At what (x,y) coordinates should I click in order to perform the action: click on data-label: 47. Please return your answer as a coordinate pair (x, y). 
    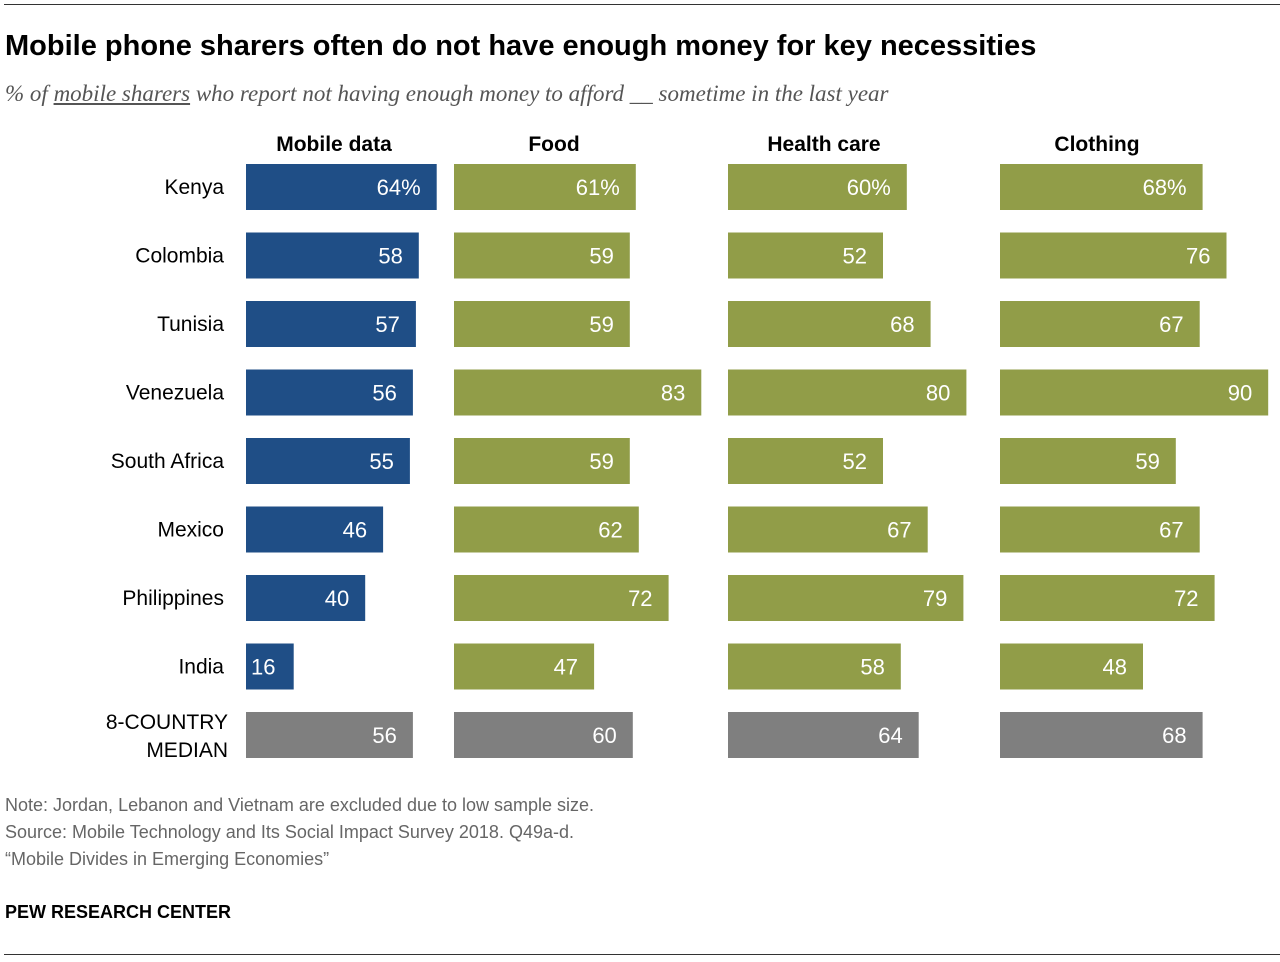
    Looking at the image, I should click on (566, 667).